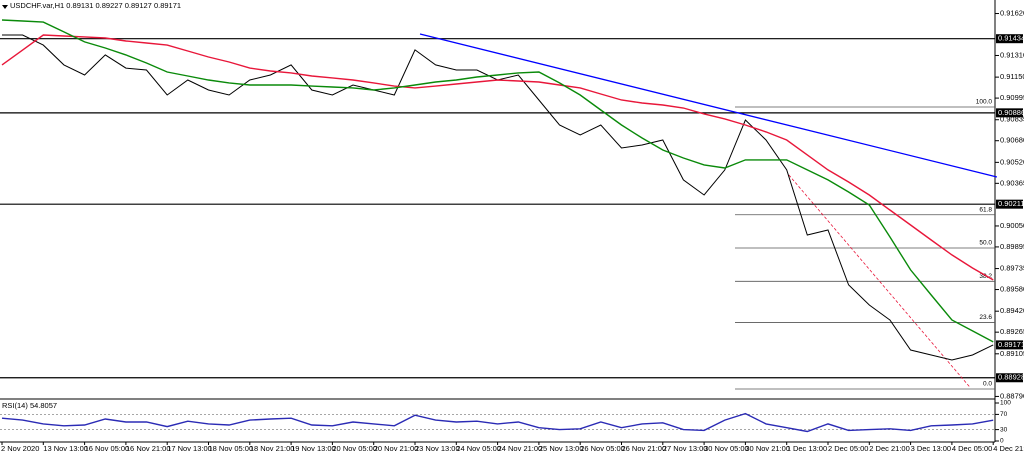  I want to click on price-box-label: 0.91434, so click(1011, 38).